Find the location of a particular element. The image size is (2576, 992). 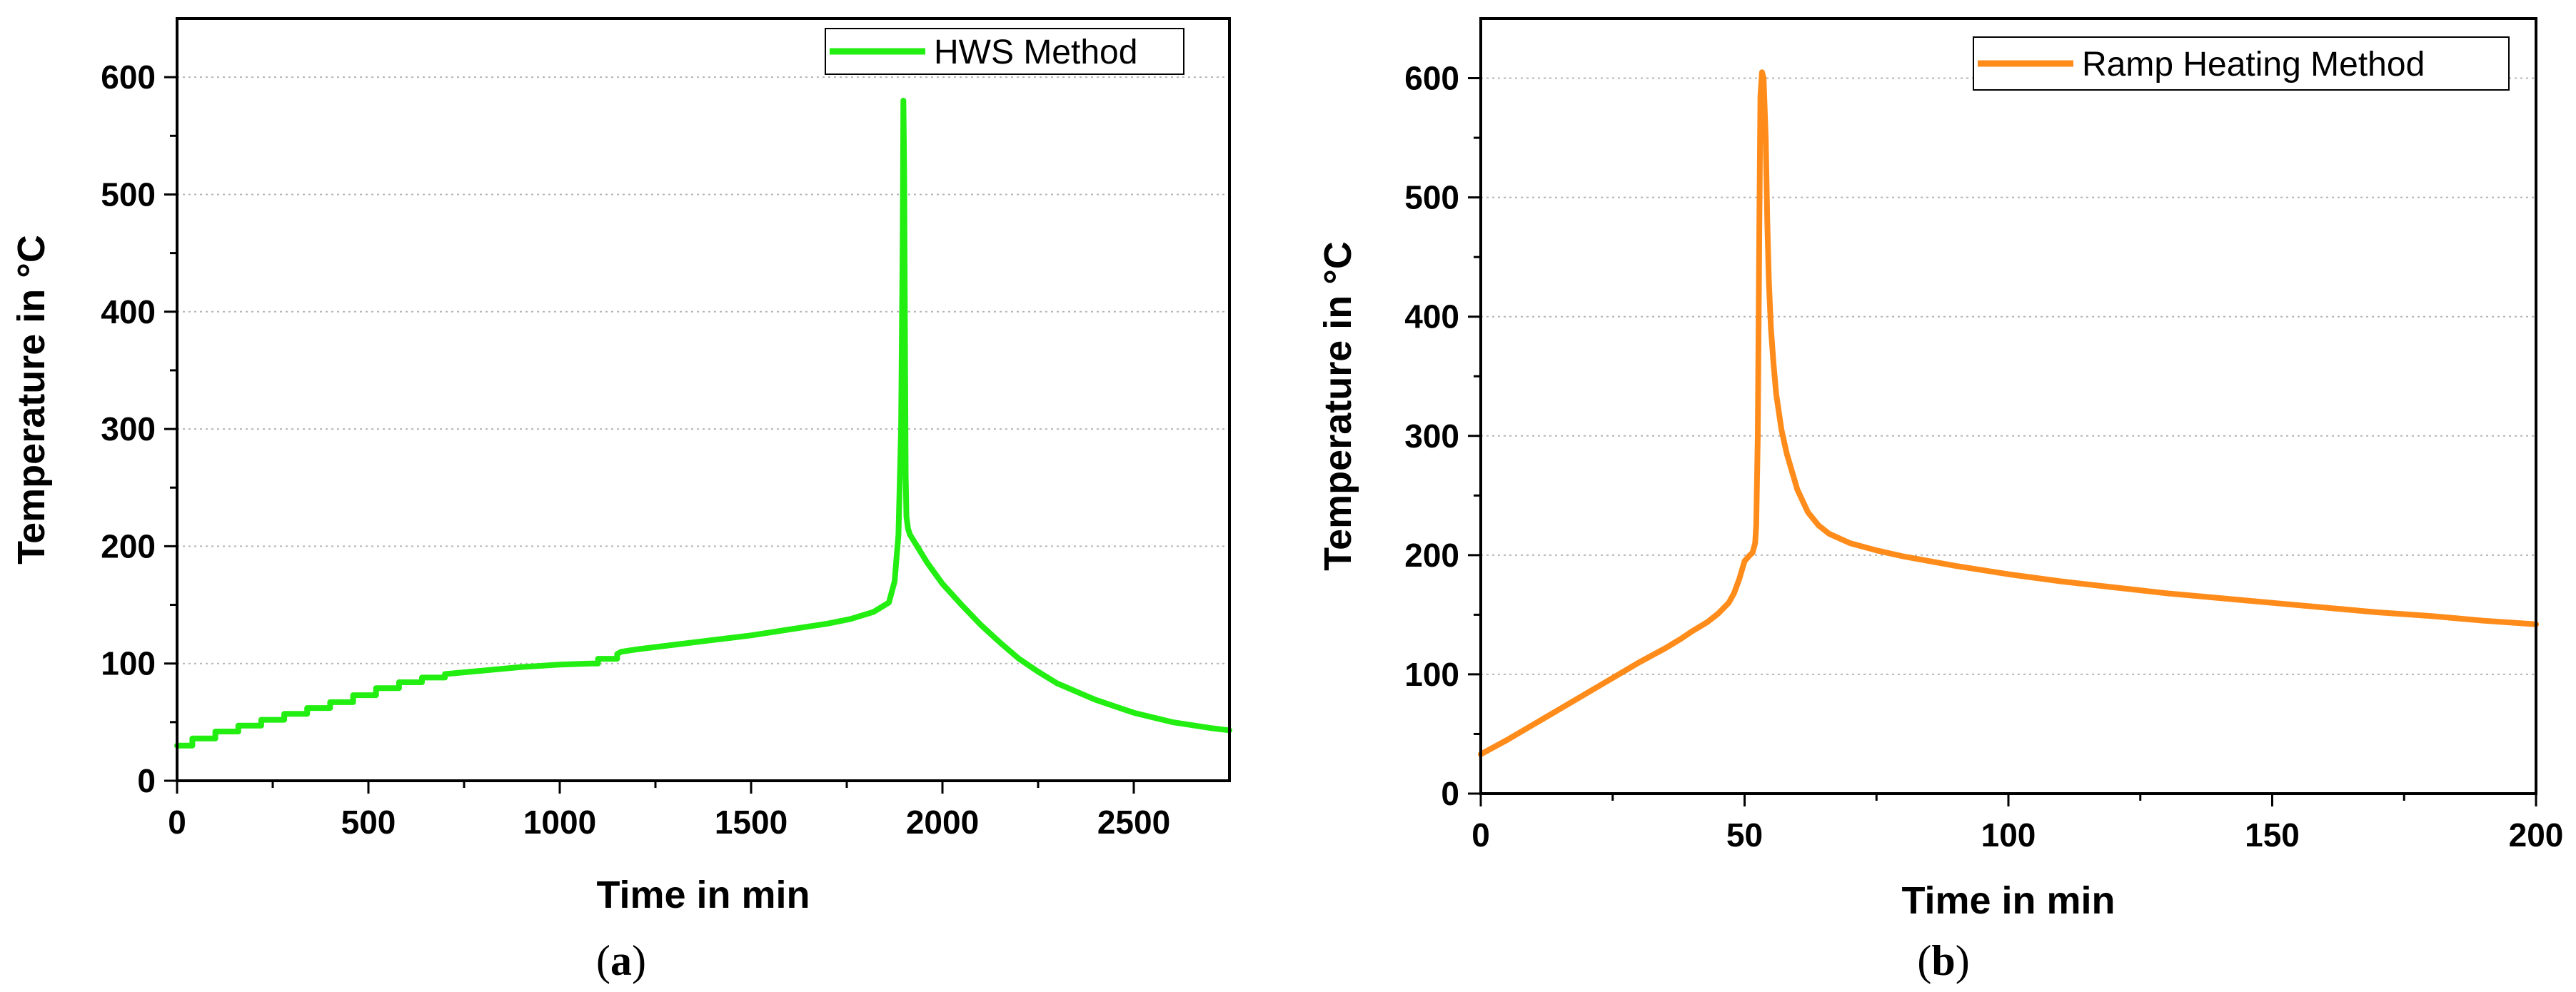

panel-label-letter: b is located at coordinates (1943, 960).